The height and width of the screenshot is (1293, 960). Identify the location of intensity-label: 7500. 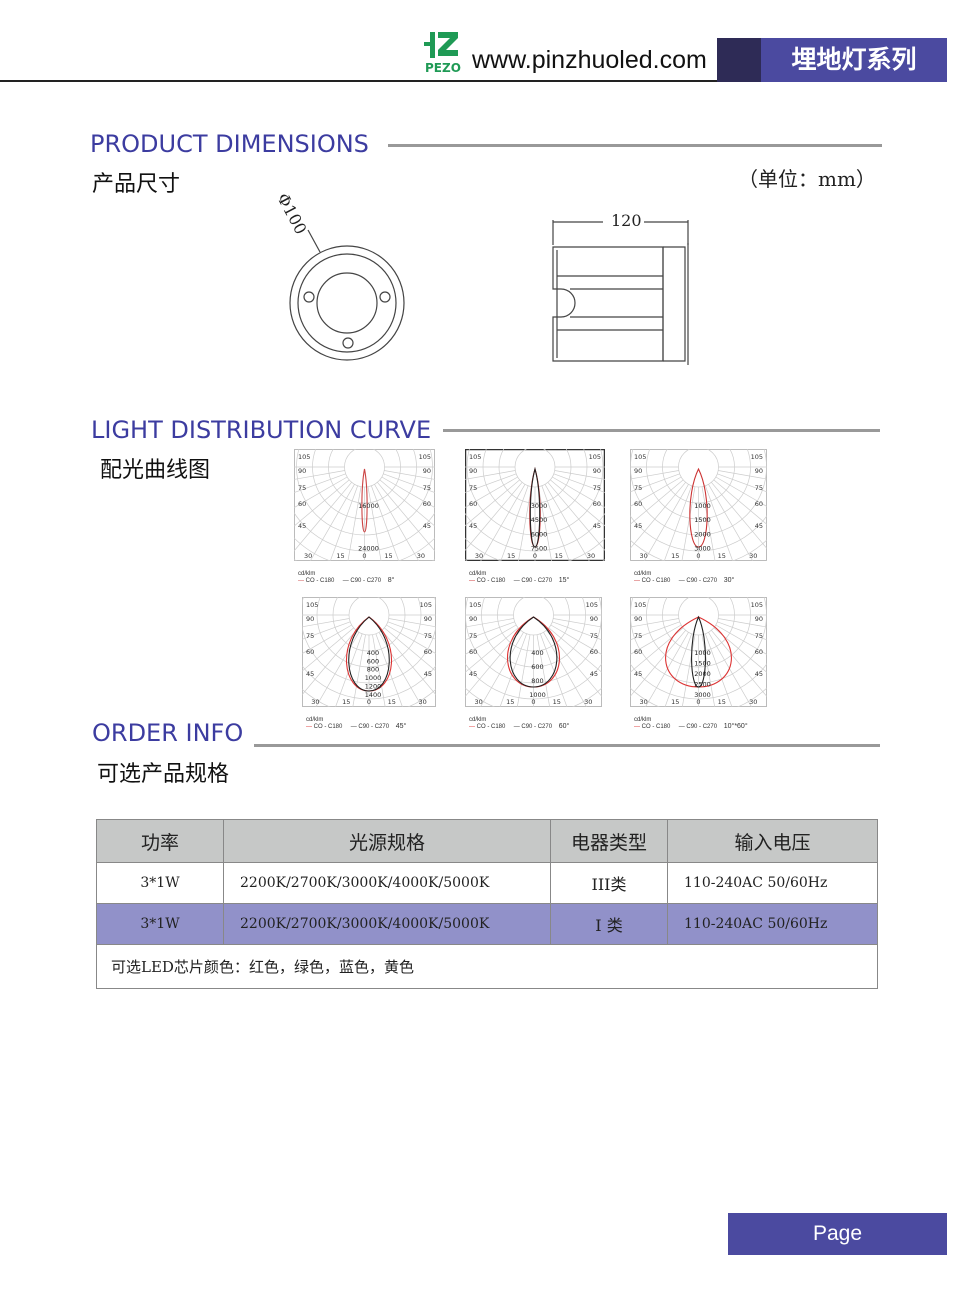
(539, 549).